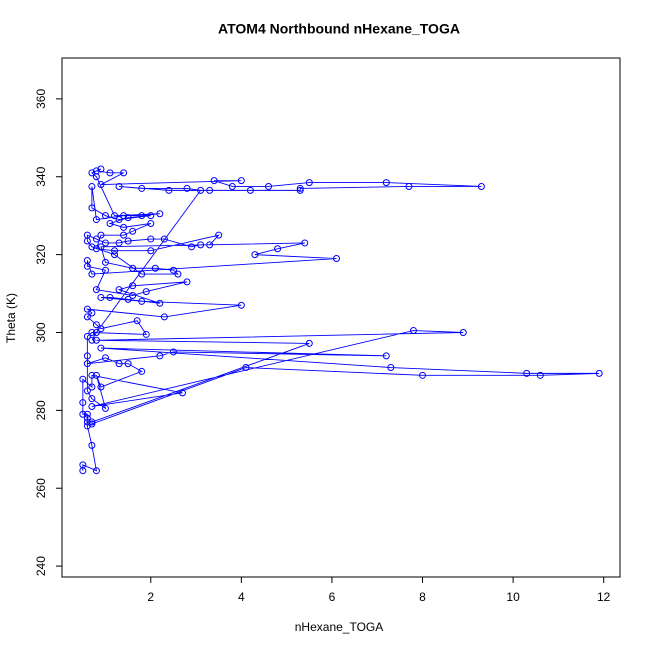  What do you see at coordinates (41, 99) in the screenshot?
I see `y-tick-label: 360` at bounding box center [41, 99].